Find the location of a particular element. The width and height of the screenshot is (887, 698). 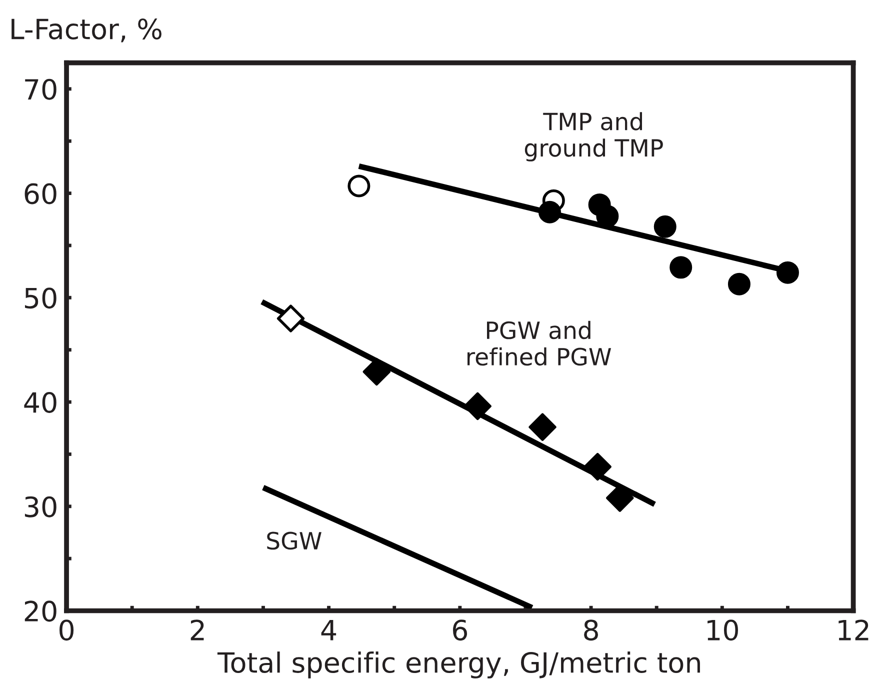

x-tick-label: 10 is located at coordinates (723, 630).